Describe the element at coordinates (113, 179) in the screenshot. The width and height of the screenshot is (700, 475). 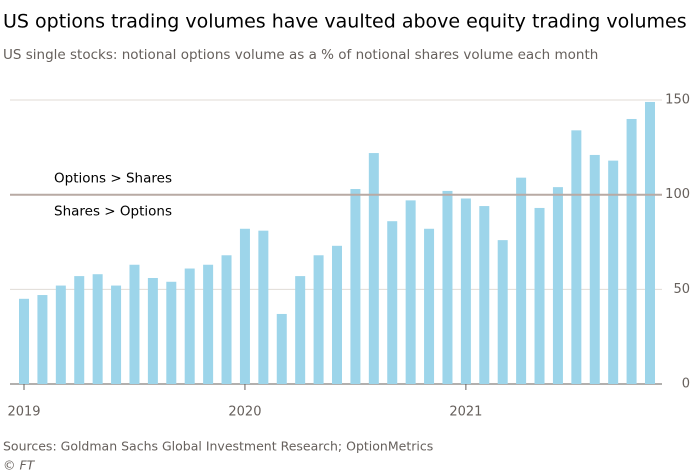
I see `annotation: Options > Shares` at that location.